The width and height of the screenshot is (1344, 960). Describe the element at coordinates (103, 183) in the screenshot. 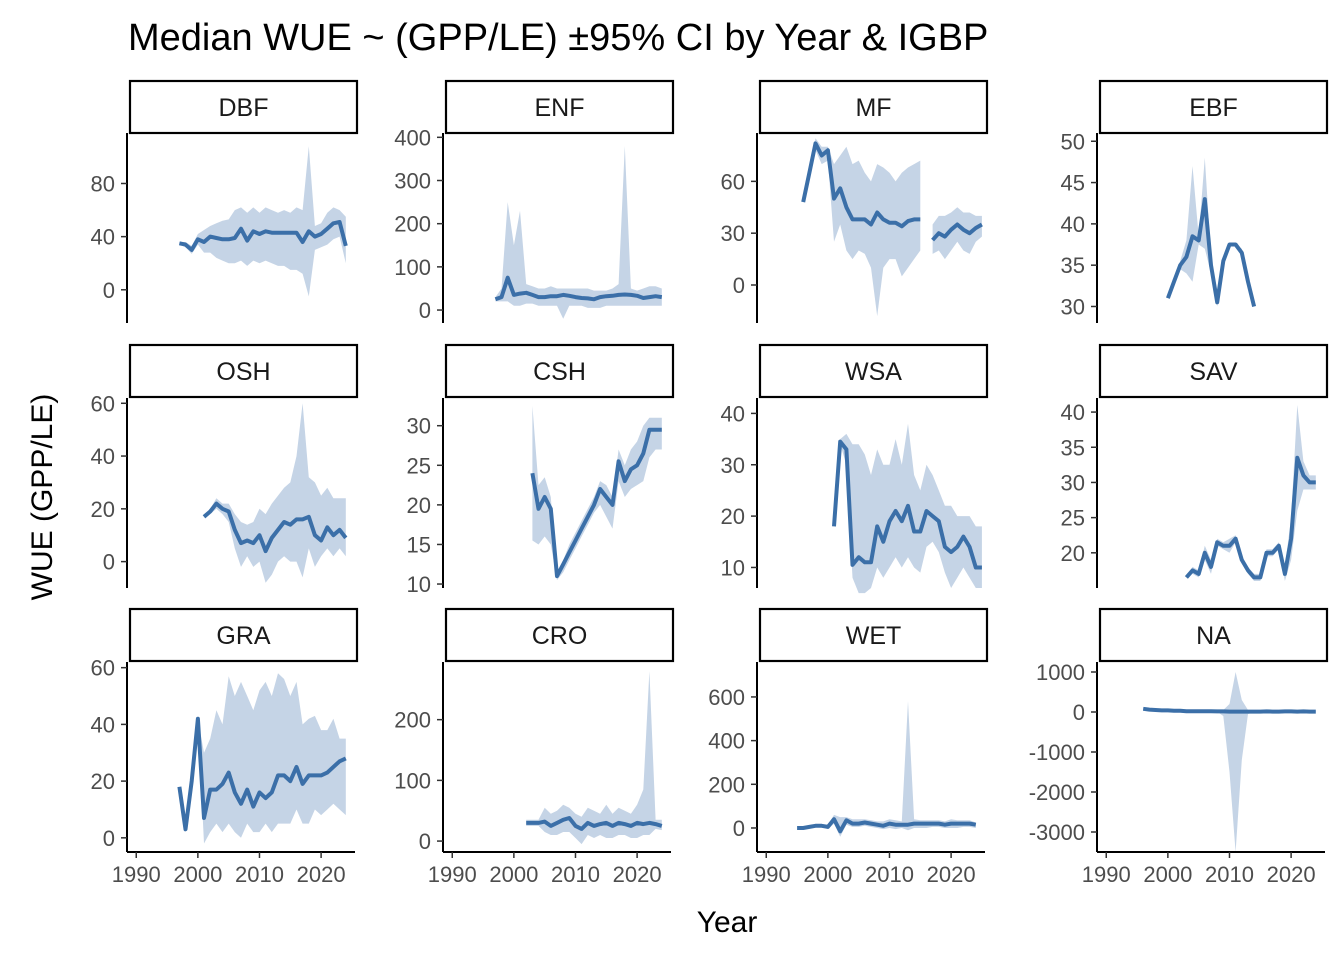

I see `y-tick-label: 80` at that location.